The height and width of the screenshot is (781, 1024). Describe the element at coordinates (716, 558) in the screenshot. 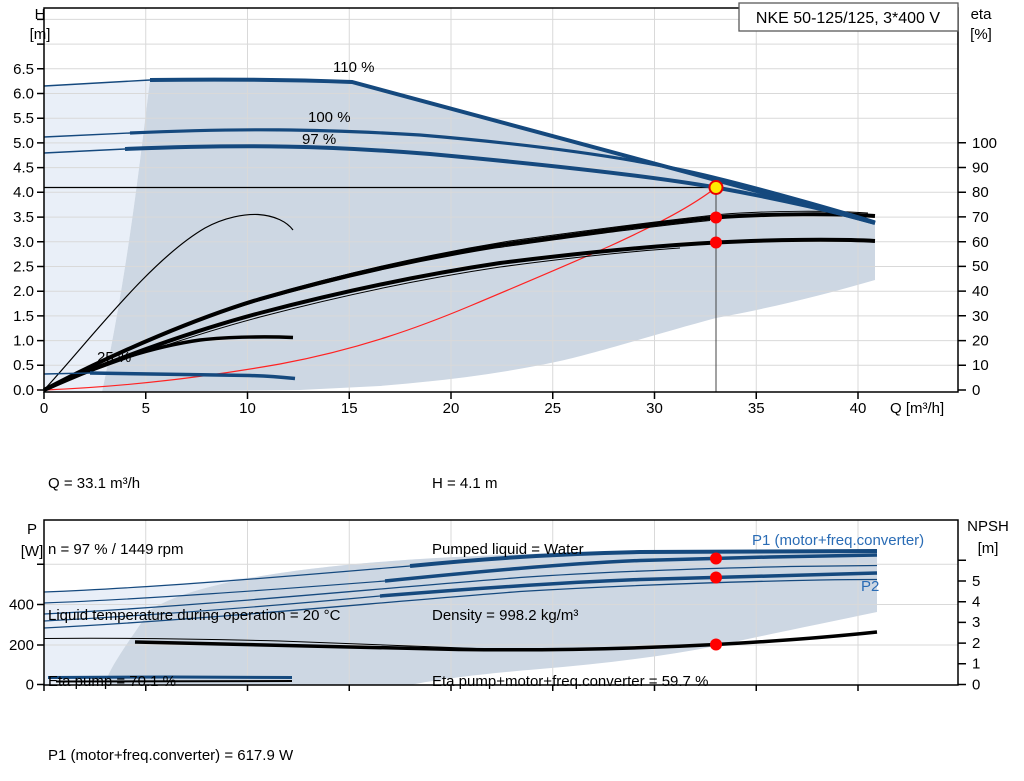

I see `p1-marker` at that location.